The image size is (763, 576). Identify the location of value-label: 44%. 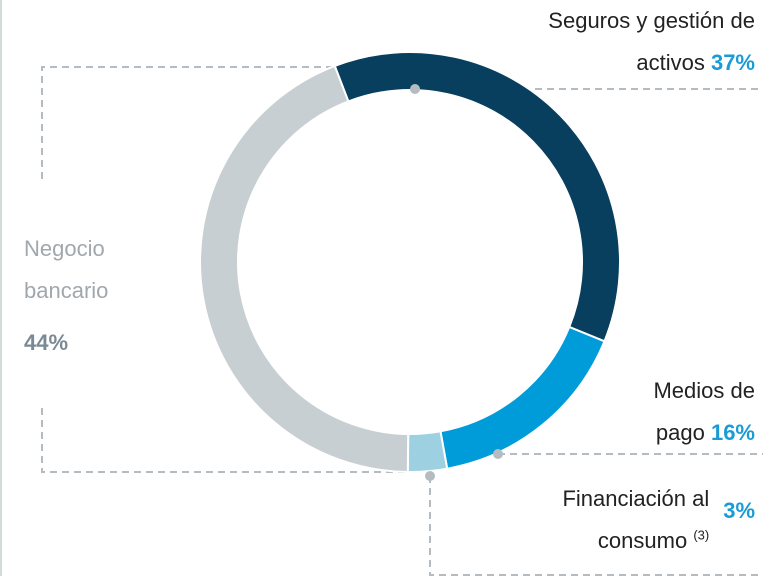
(46, 342).